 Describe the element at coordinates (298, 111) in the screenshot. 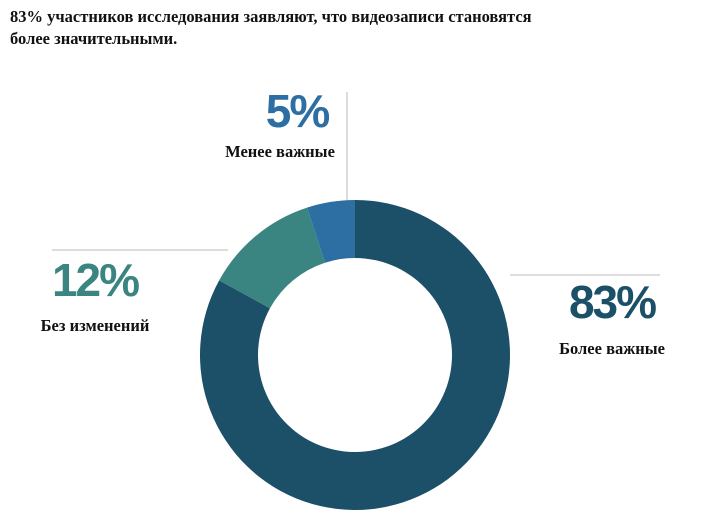

I see `value-label: 5%` at that location.